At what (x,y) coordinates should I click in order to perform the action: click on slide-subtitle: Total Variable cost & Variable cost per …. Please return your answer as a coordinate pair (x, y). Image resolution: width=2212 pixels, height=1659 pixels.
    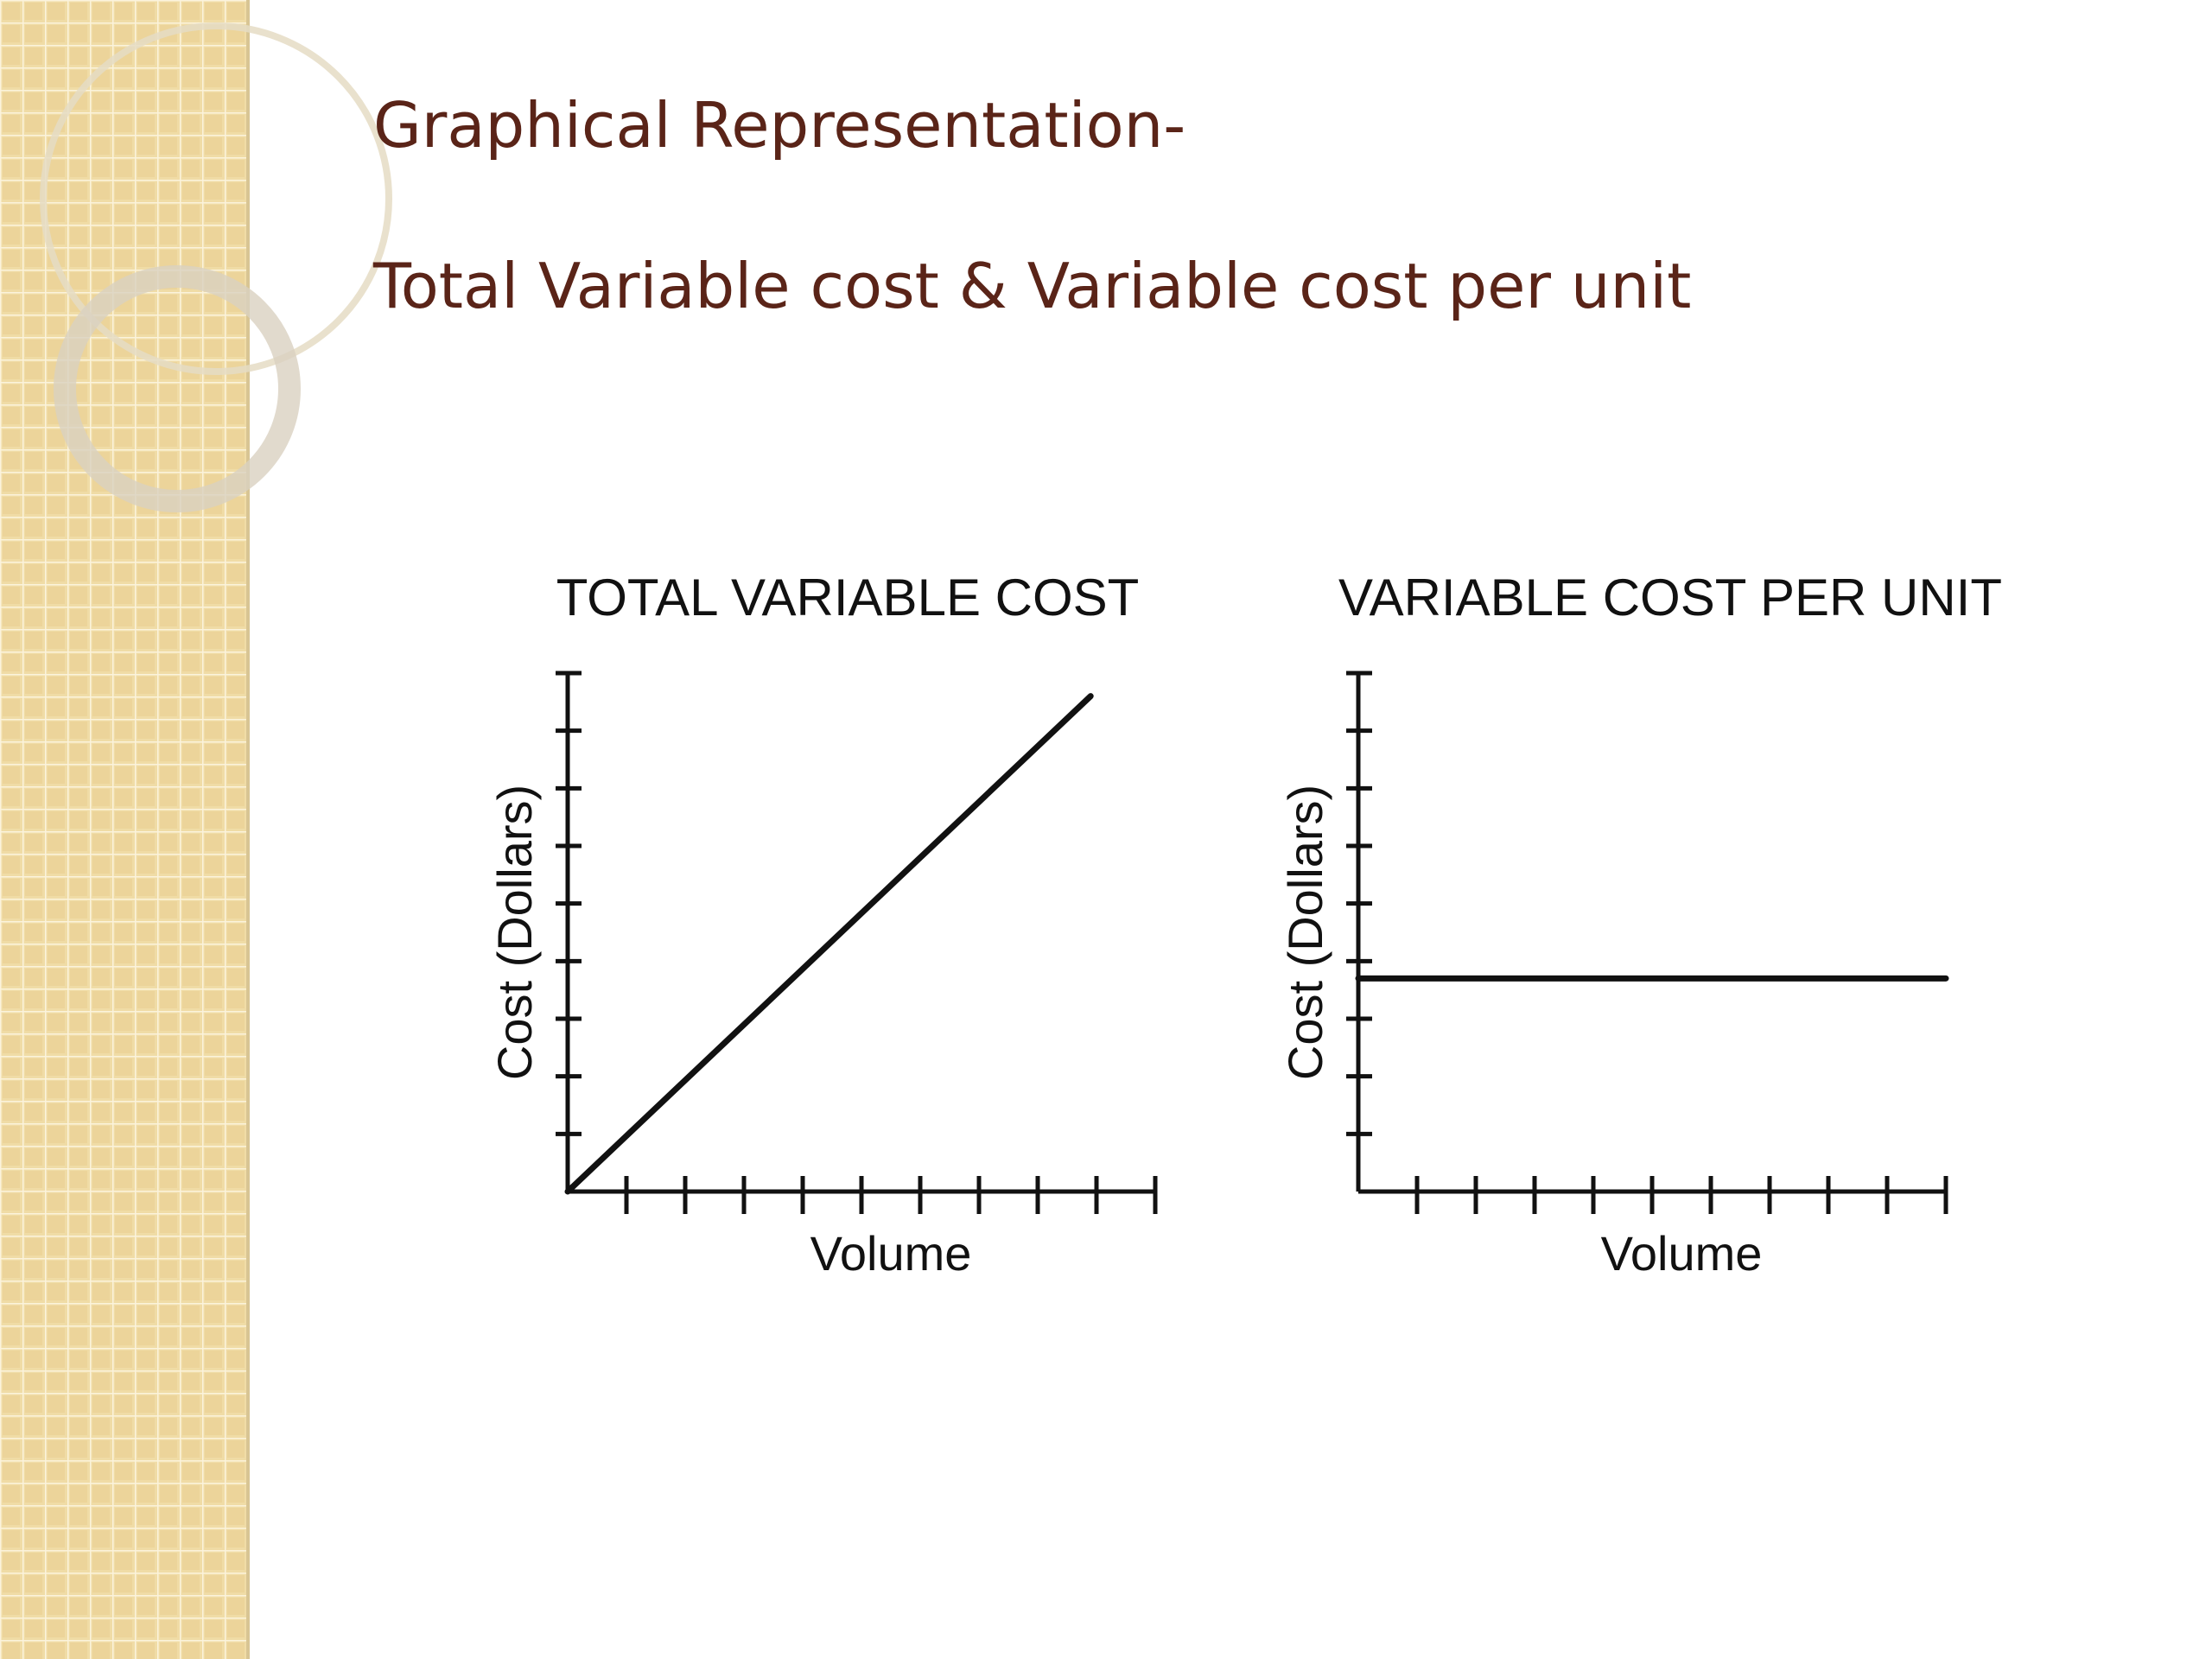
    Looking at the image, I should click on (1031, 286).